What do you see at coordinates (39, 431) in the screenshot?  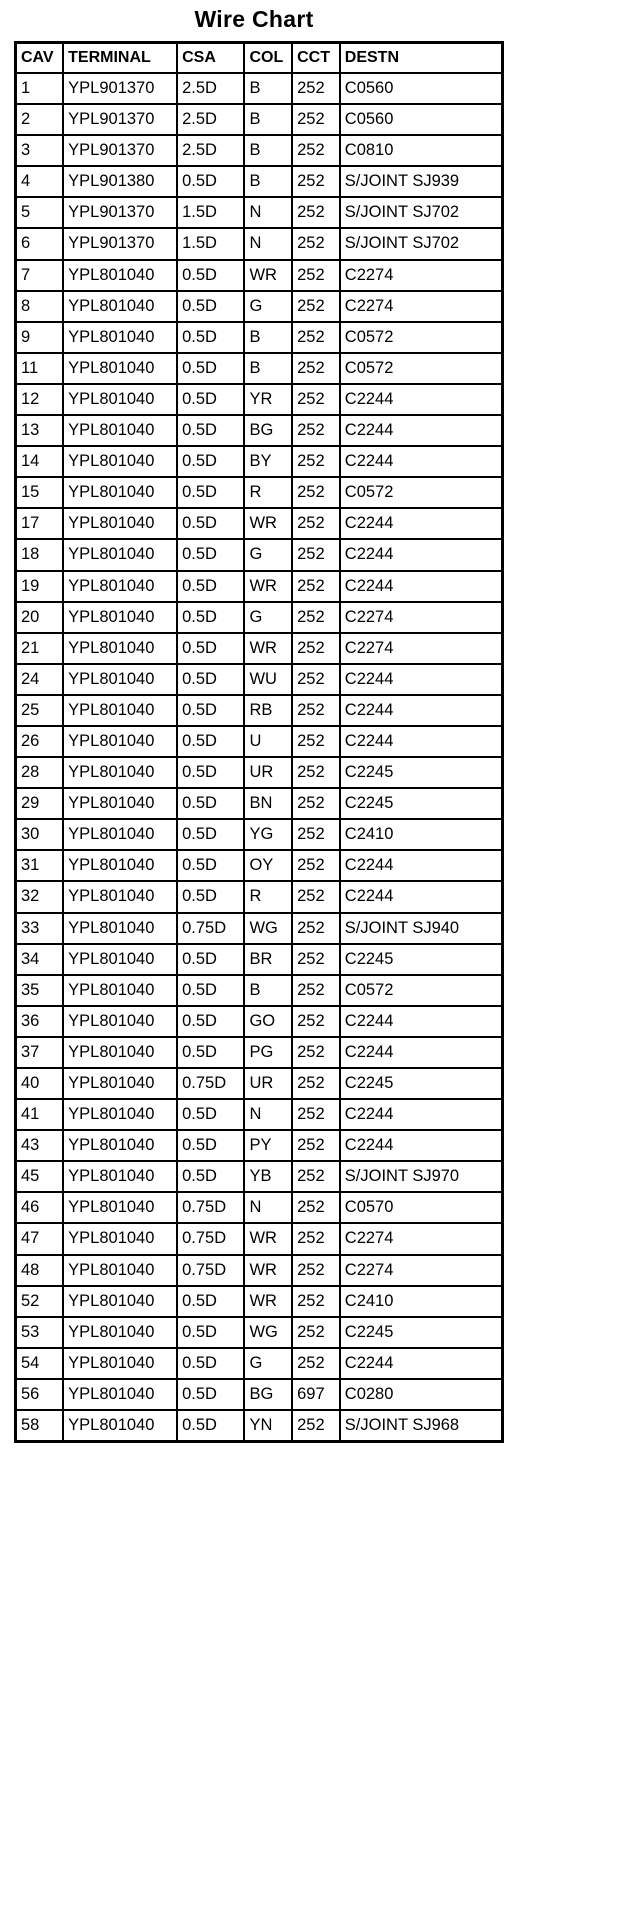 I see `cell-cav: 13` at bounding box center [39, 431].